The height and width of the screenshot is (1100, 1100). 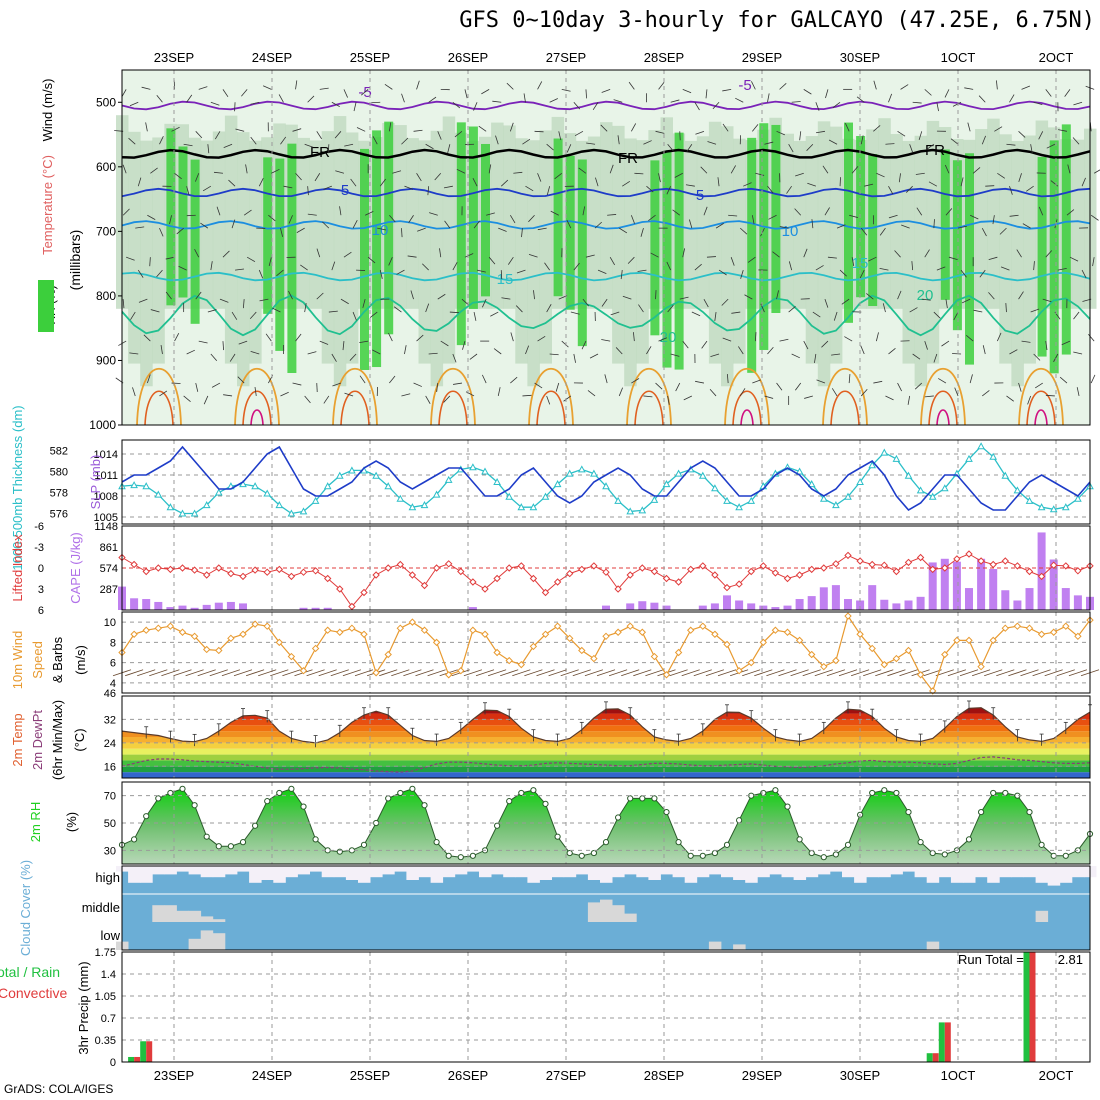 I want to click on thickness-axis-label: 1000-500mb Thickness (dm), so click(x=17, y=487).